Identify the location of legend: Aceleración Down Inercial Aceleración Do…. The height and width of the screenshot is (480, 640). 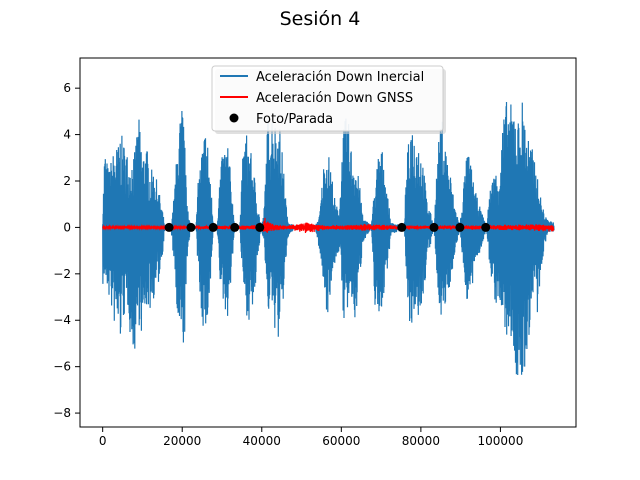
(329, 100).